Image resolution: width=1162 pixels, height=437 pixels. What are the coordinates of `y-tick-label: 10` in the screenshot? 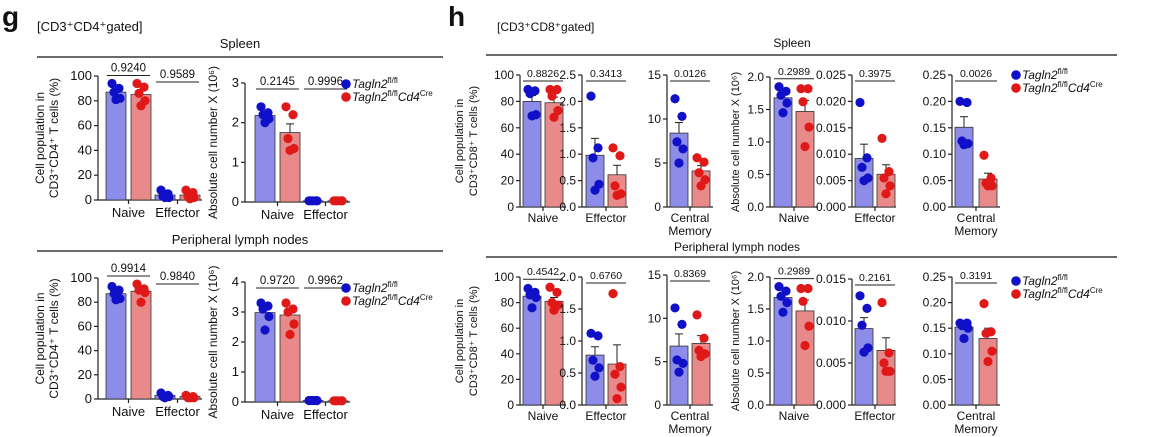 It's located at (655, 318).